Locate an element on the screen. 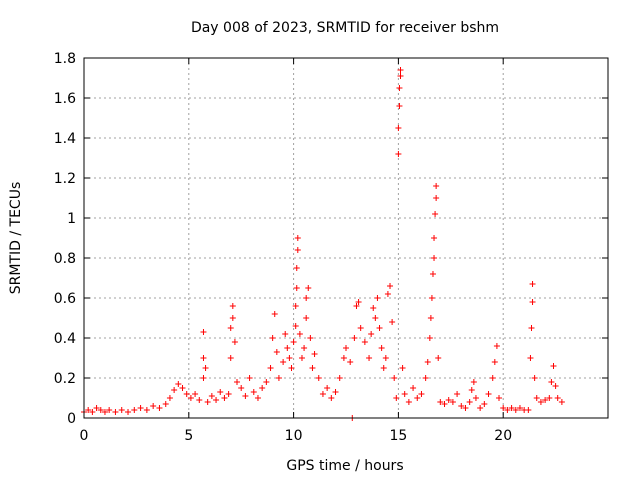 Image resolution: width=640 pixels, height=480 pixels. y-tick-label: 0.6 is located at coordinates (65, 299).